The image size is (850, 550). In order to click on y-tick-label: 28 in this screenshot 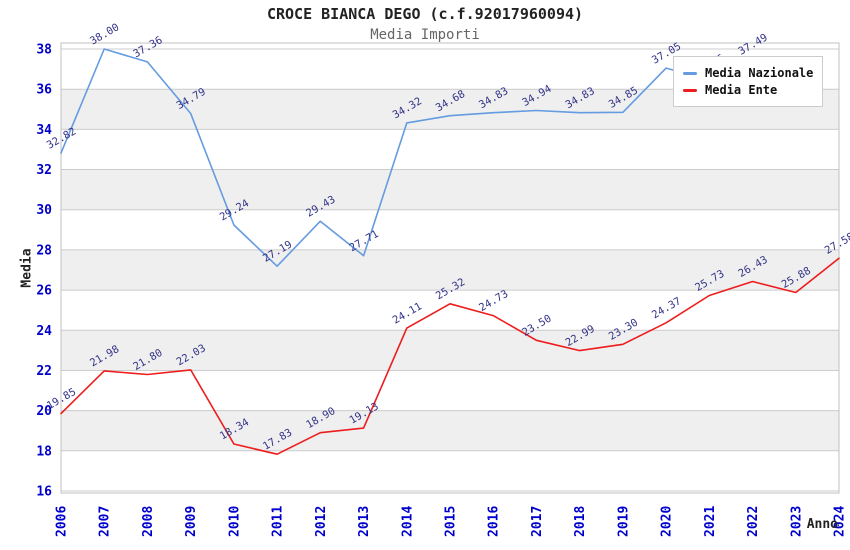, I will do `click(44, 250)`.